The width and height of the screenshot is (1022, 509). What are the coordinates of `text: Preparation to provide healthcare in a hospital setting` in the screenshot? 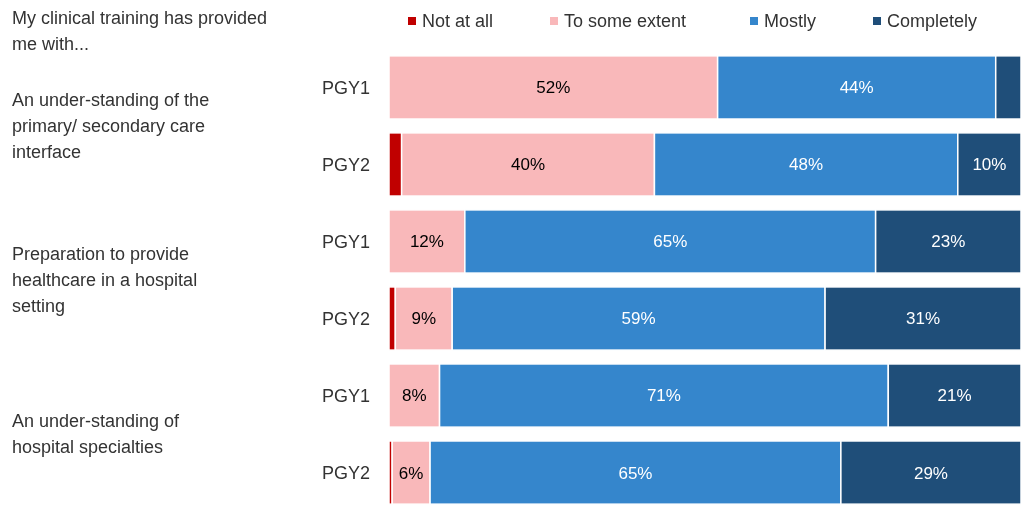 It's located at (105, 280).